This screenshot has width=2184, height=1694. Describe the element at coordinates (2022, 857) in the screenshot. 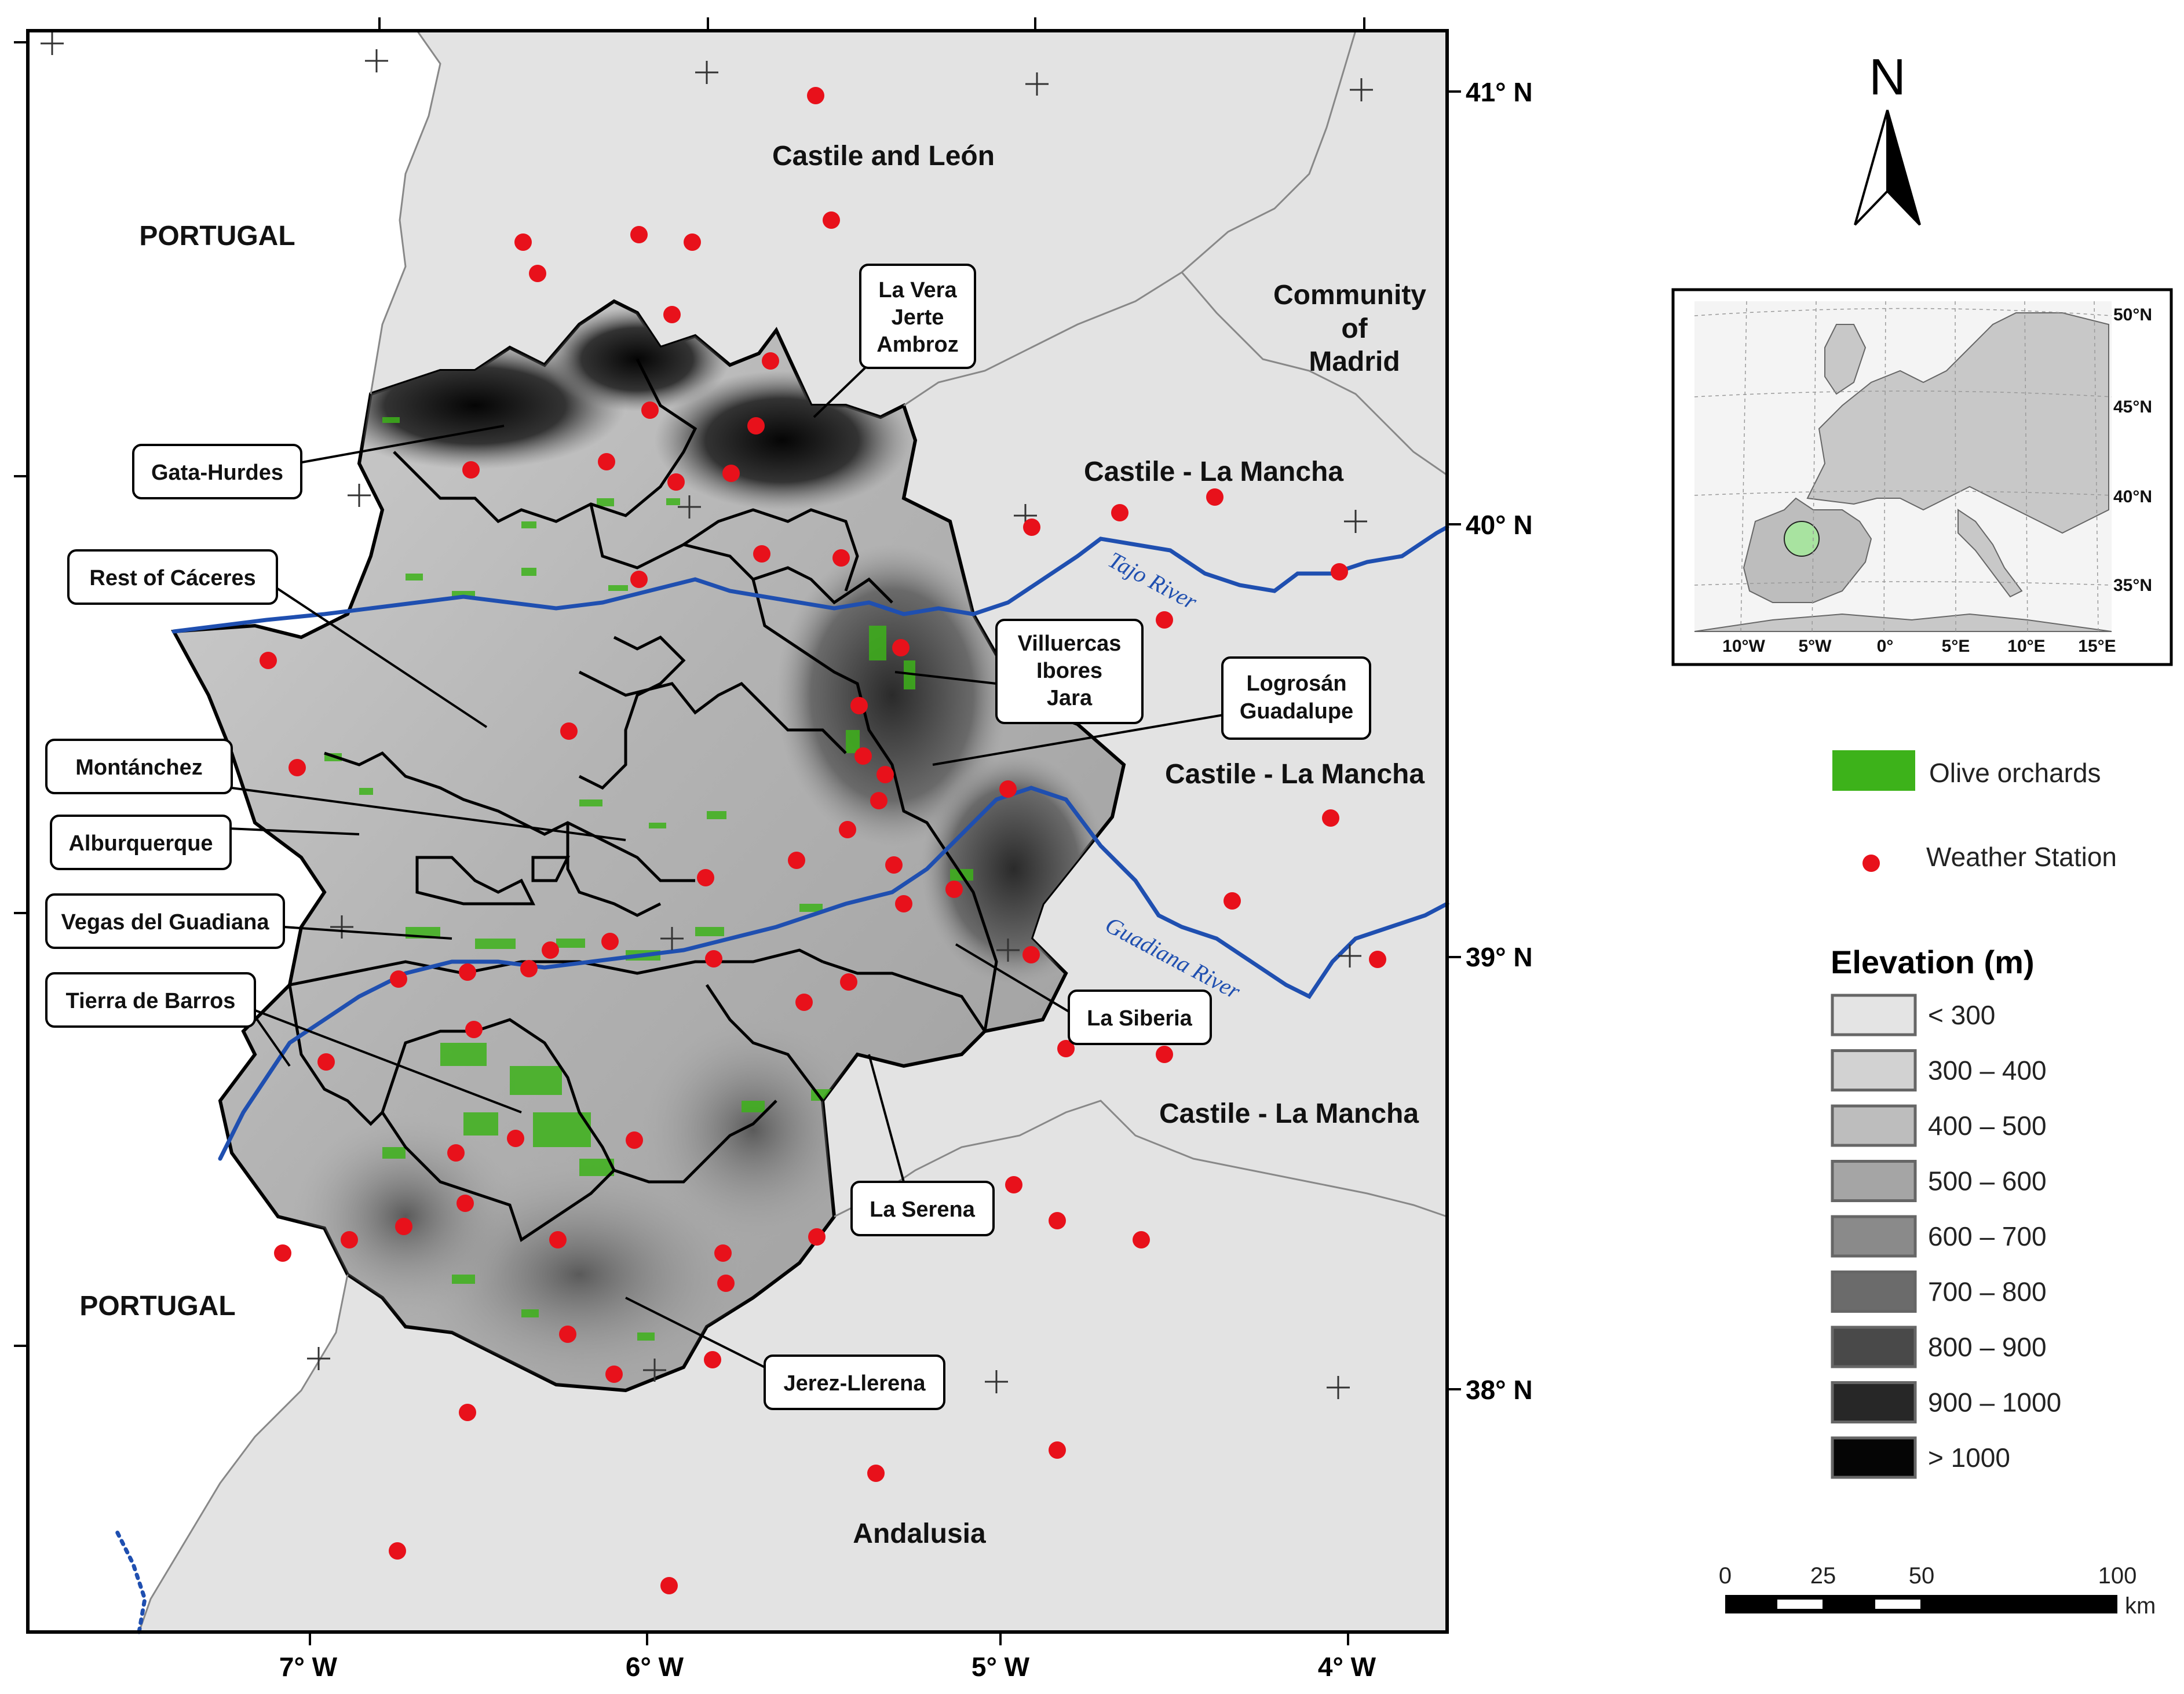

I see `weather-station-label: Weather Station` at that location.